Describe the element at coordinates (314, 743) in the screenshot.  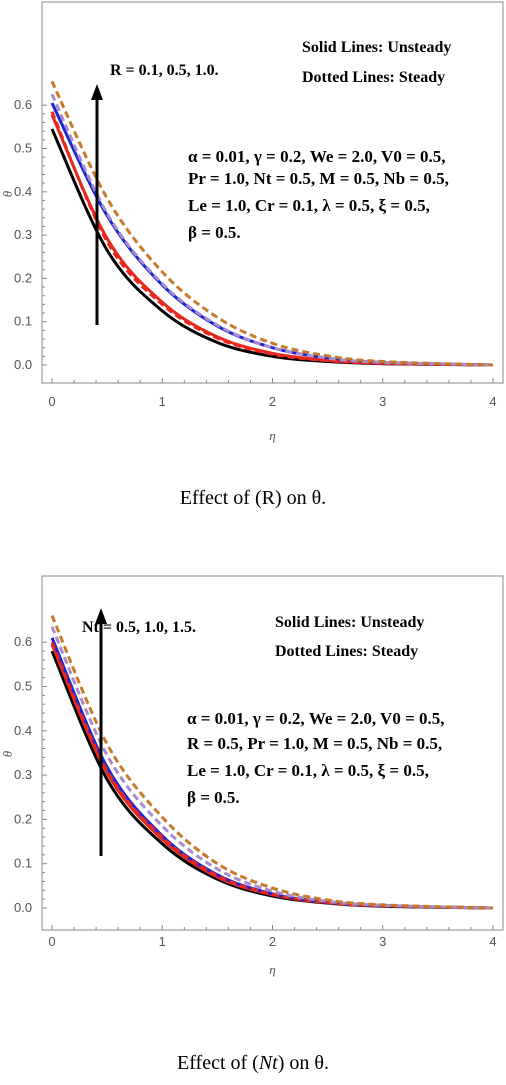
I see `parameter-line: R = 0.5, Pr = 1.0, M = 0.5, Nb = 0.5,` at that location.